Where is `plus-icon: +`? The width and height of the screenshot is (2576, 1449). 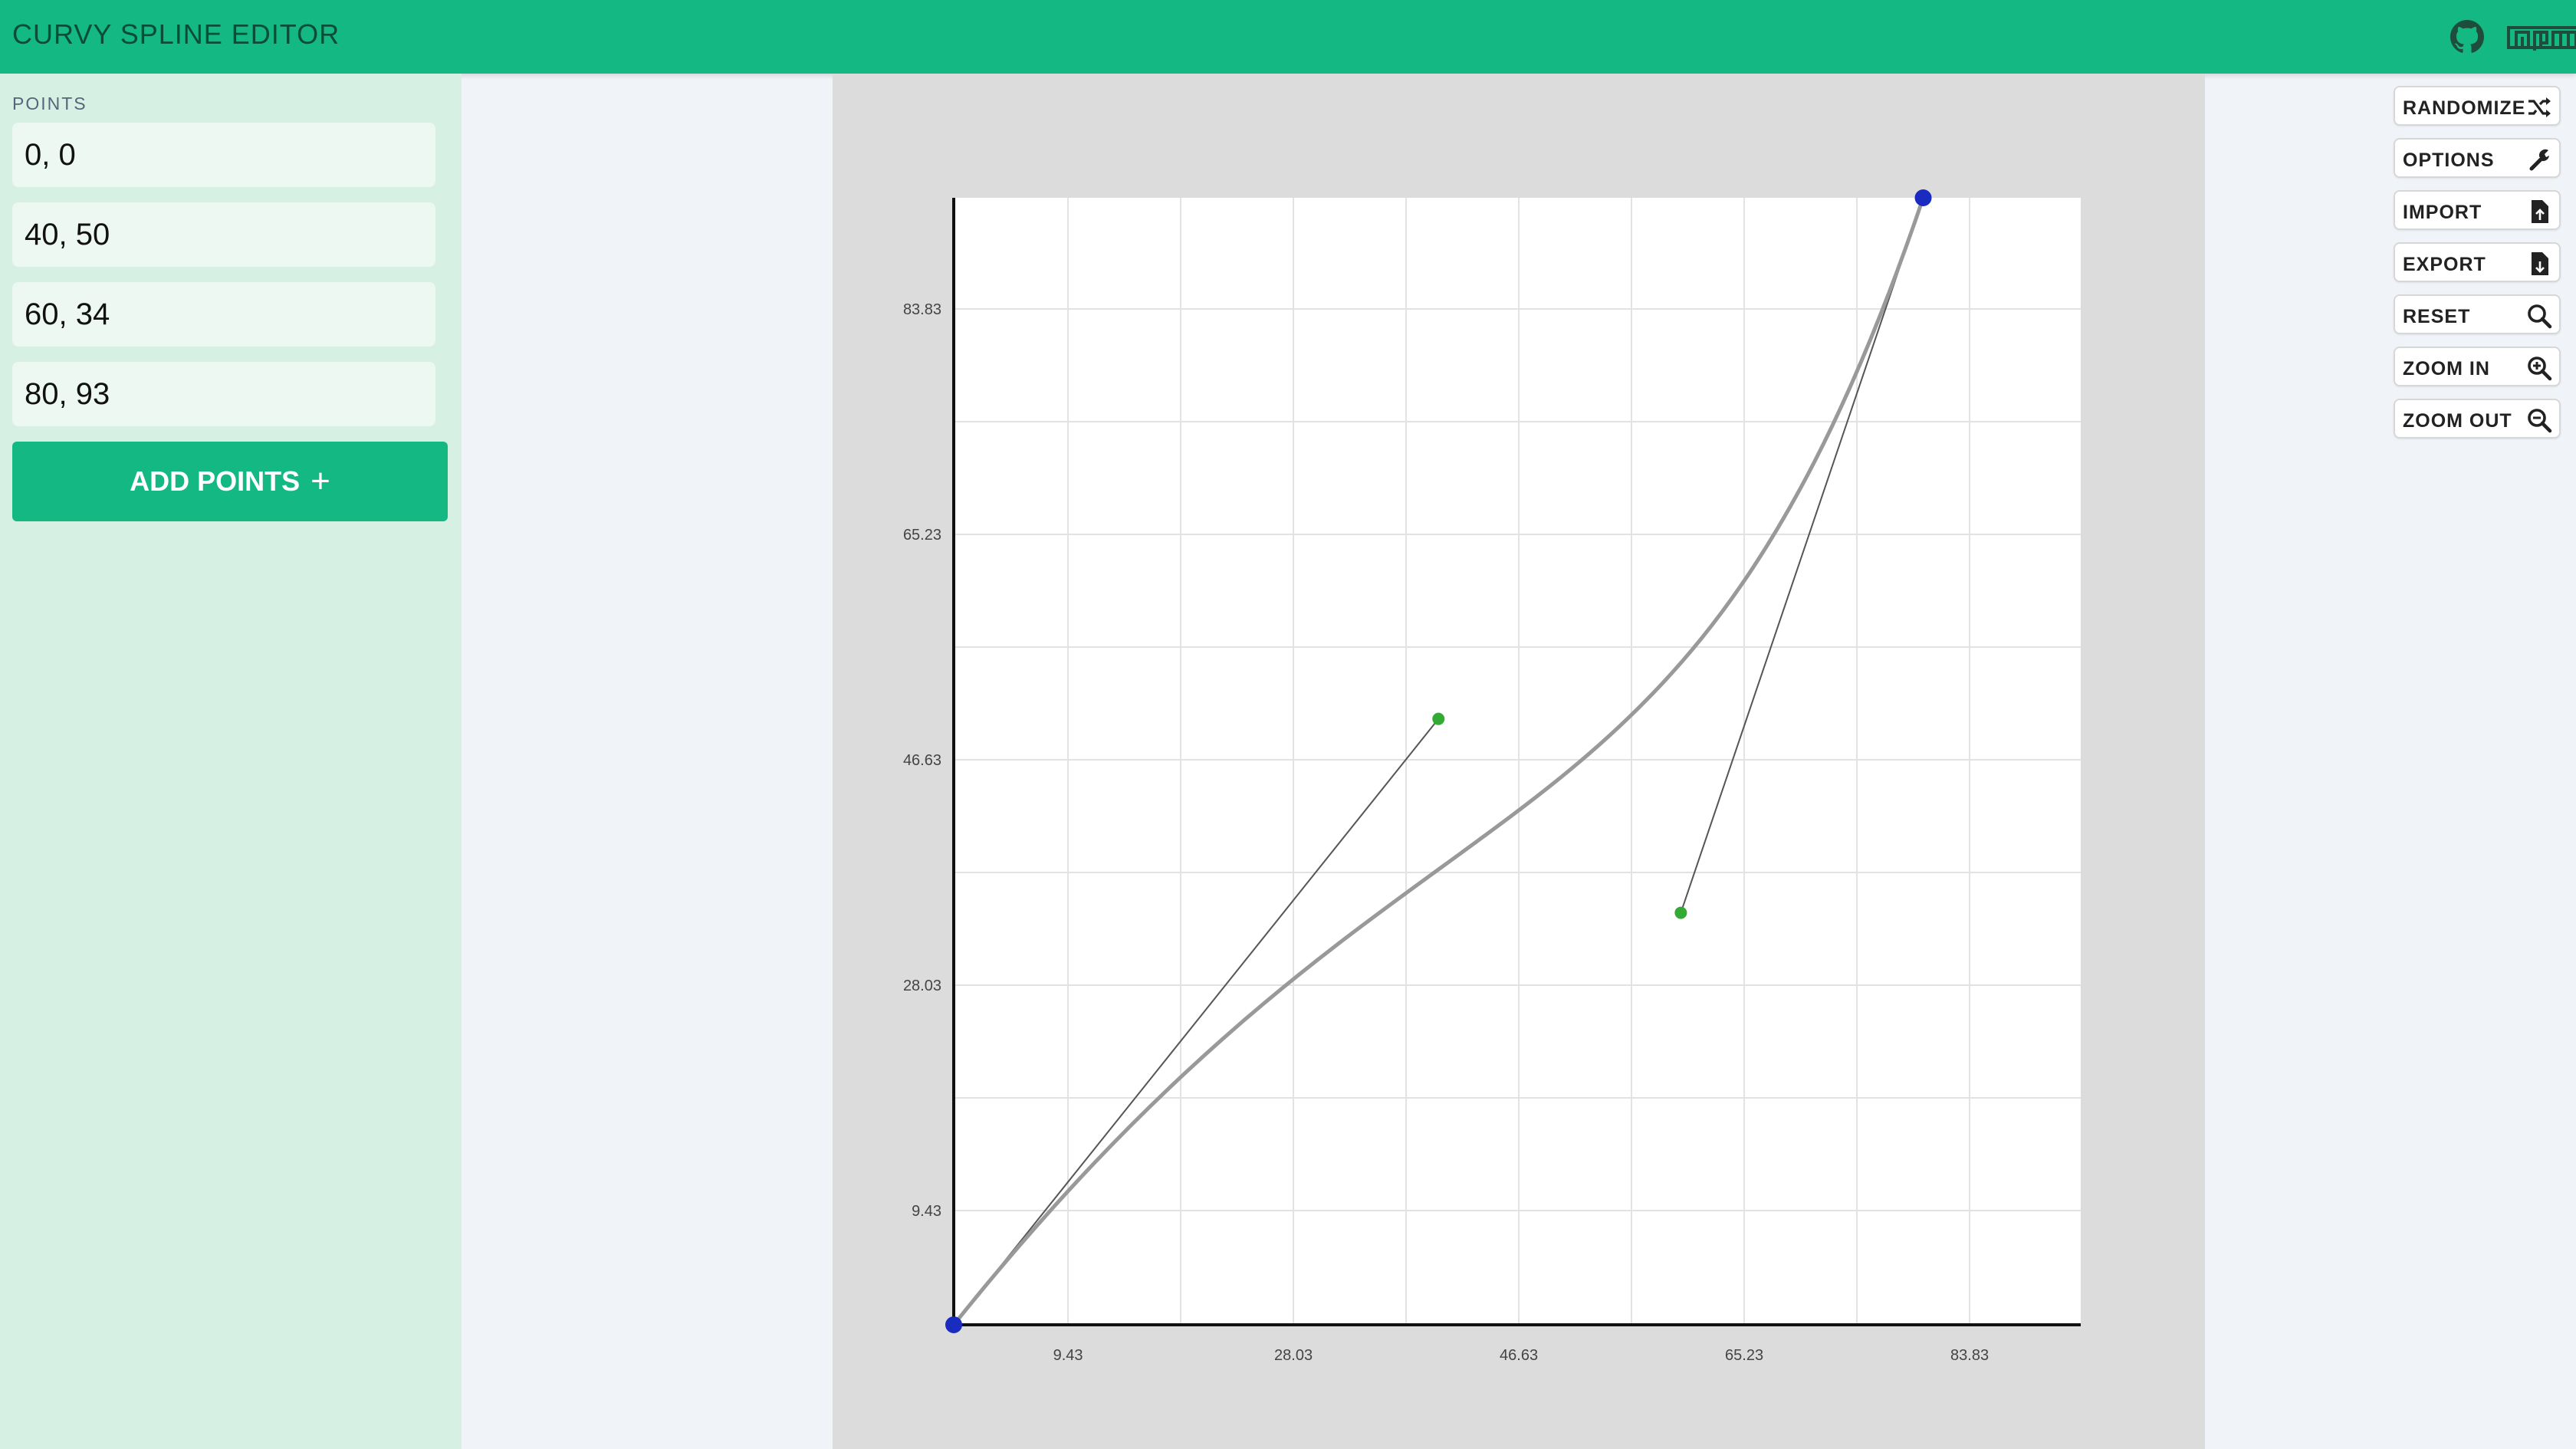
plus-icon: + is located at coordinates (320, 481).